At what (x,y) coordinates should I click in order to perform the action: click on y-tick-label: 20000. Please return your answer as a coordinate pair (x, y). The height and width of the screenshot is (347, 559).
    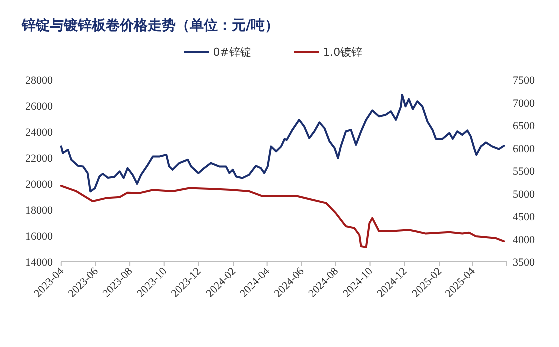
    Looking at the image, I should click on (40, 185).